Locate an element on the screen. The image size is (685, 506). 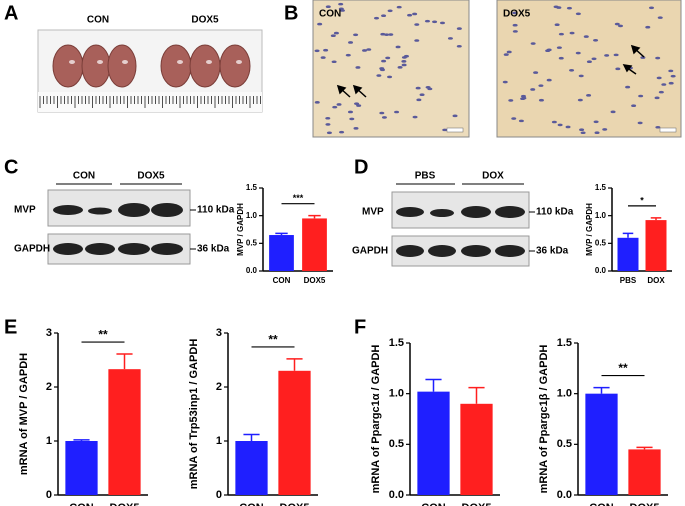
panel-label: C is located at coordinates (11, 167).